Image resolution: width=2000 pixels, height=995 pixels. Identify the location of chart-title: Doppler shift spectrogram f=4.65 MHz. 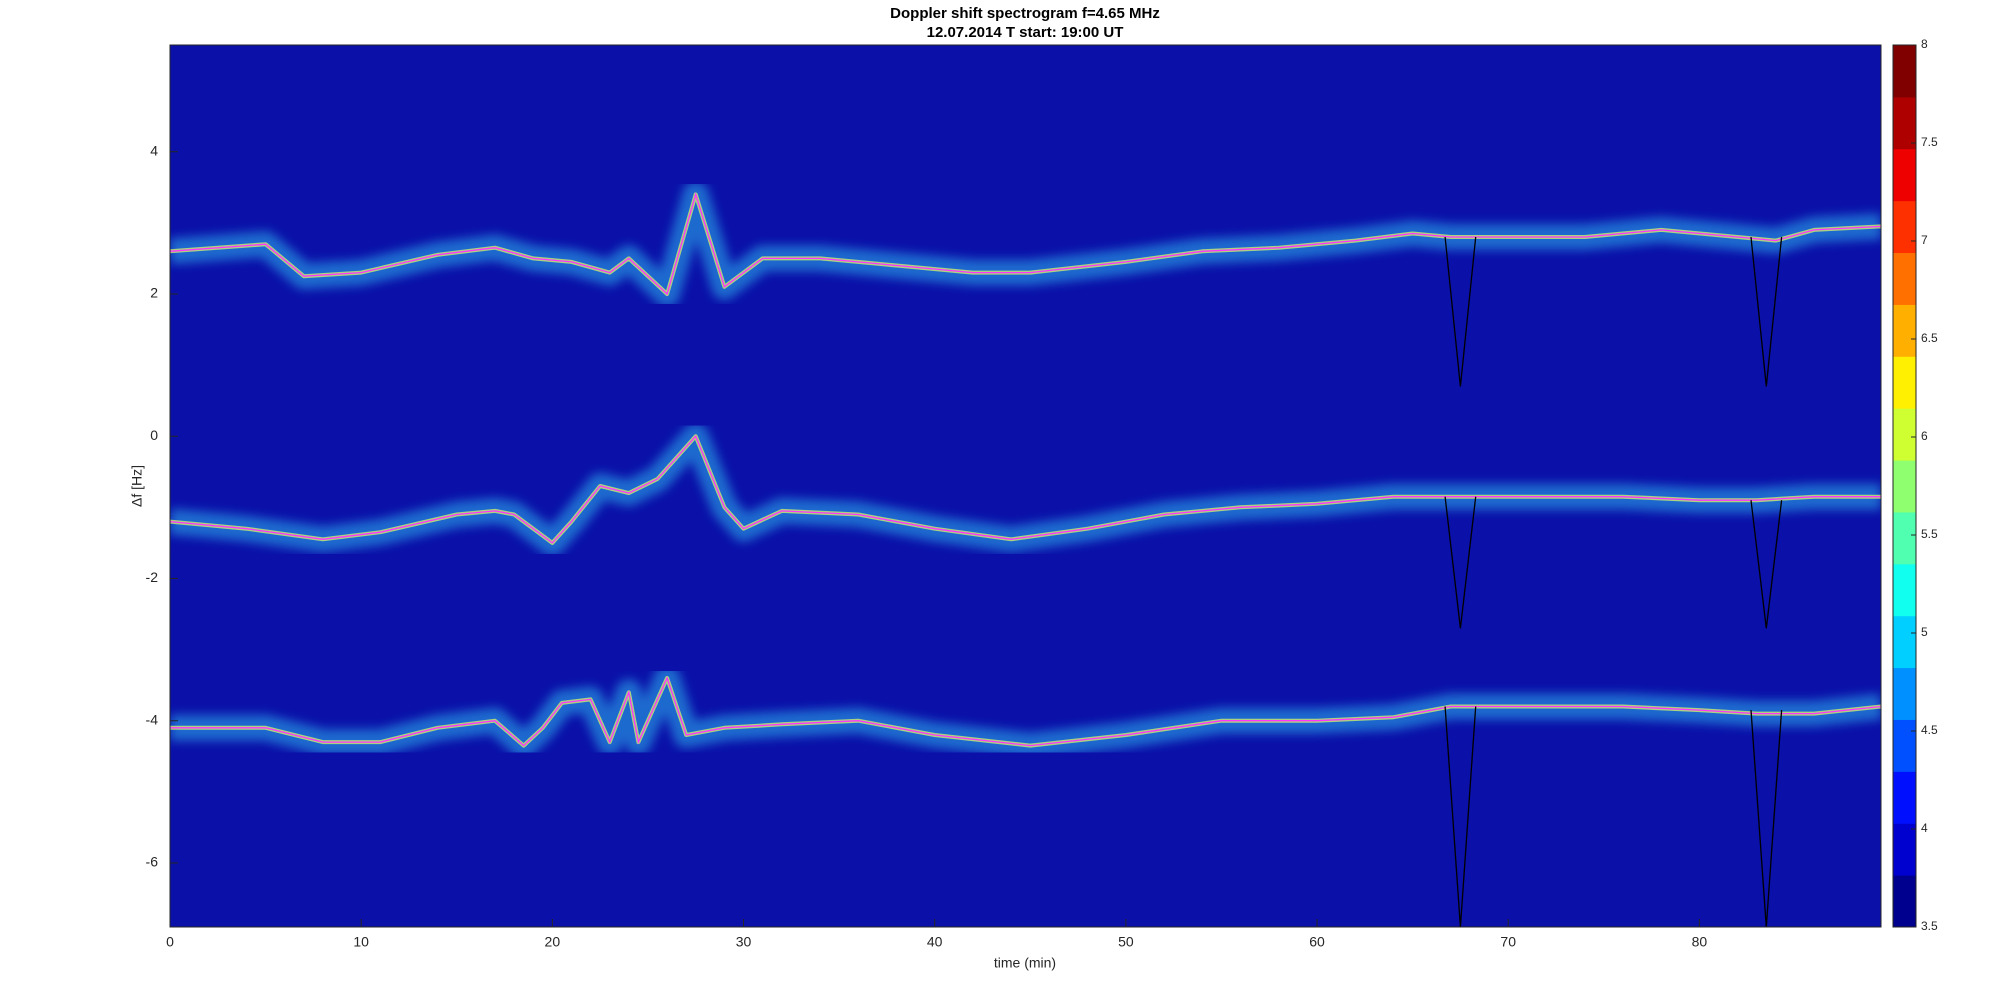
(1025, 13).